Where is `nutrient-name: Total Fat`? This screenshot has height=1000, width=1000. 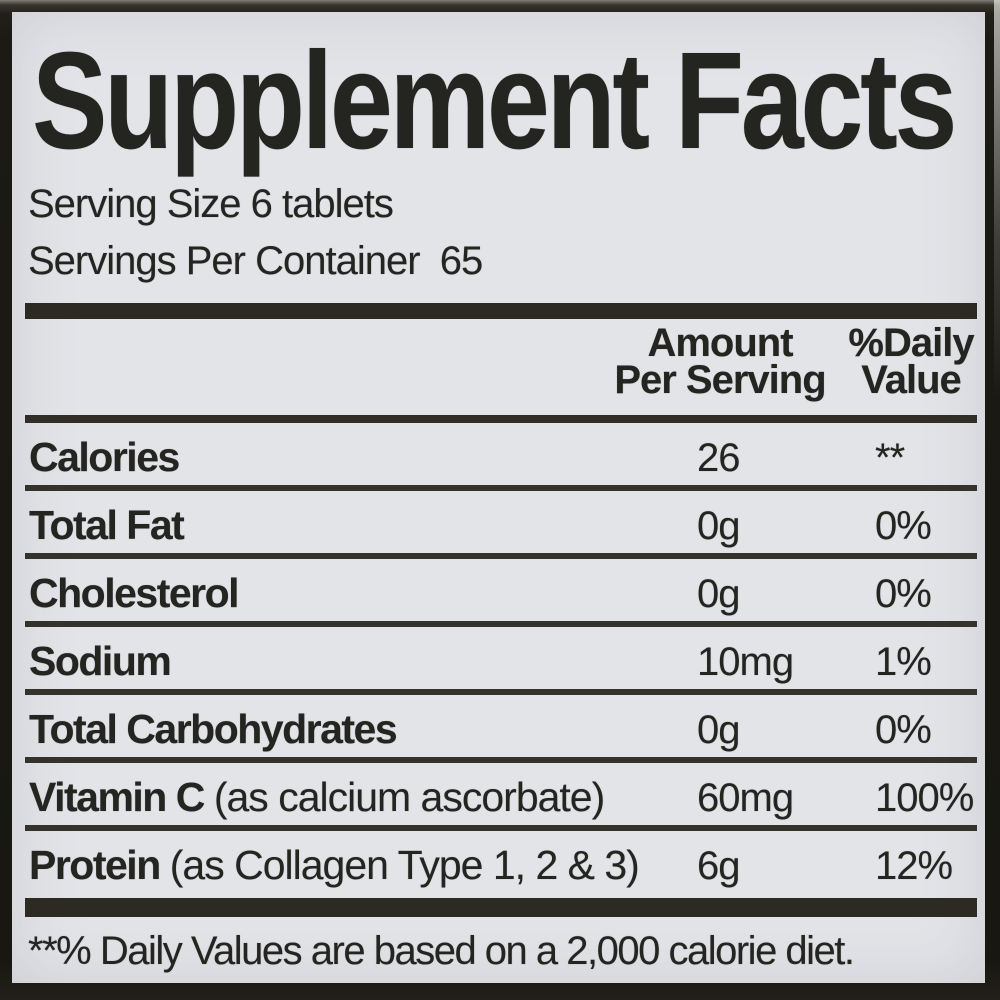 nutrient-name: Total Fat is located at coordinates (107, 525).